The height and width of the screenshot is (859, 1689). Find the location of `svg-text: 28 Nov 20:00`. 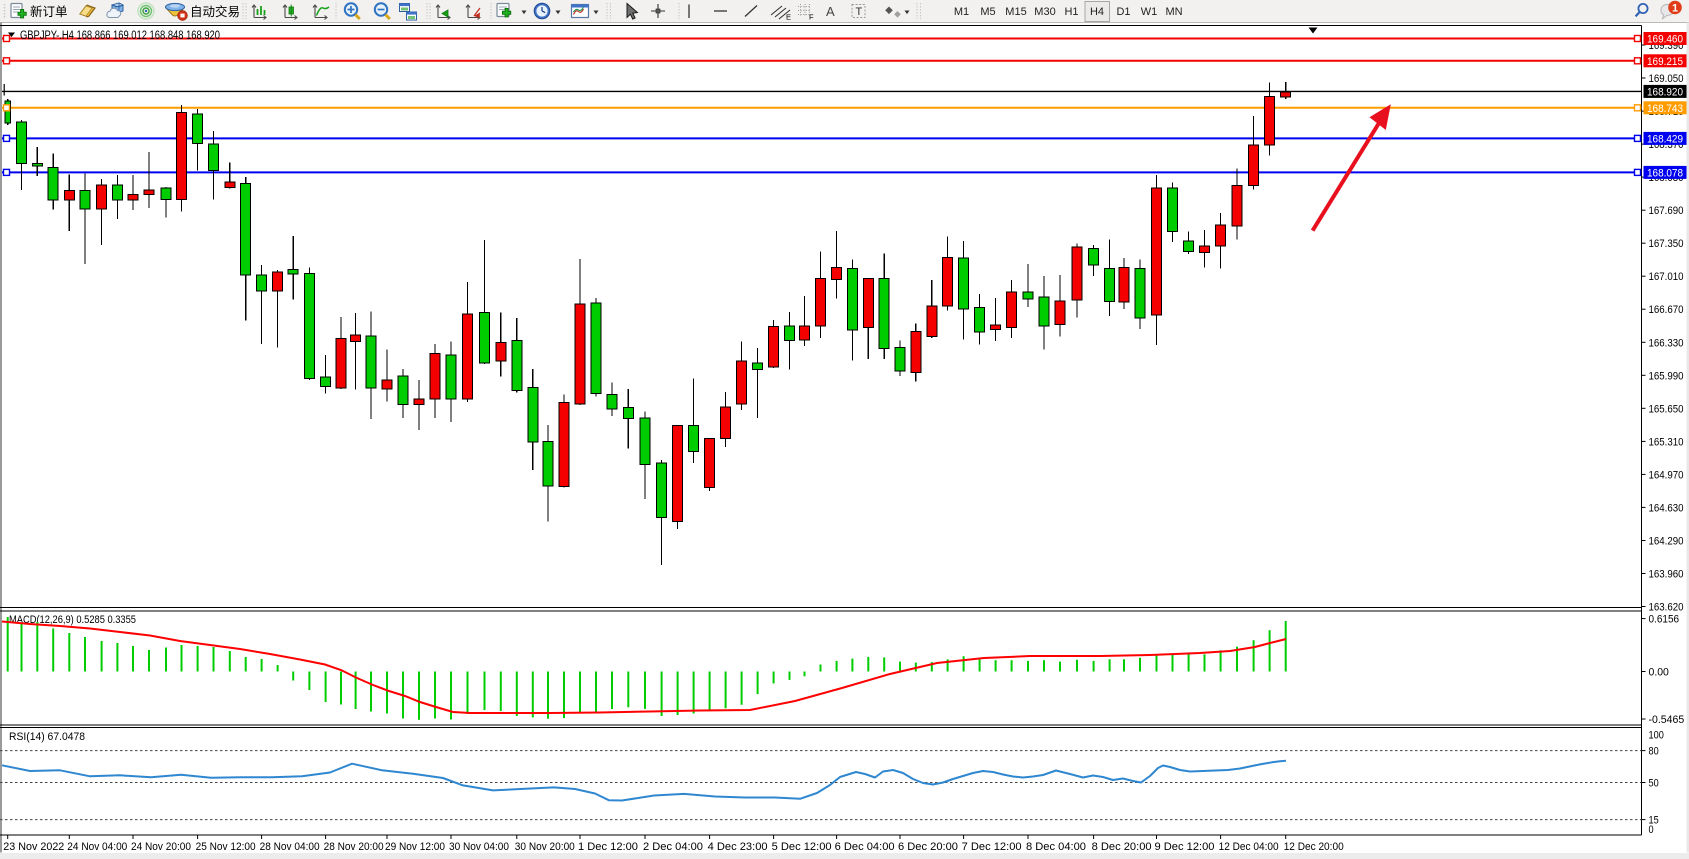

svg-text: 28 Nov 20:00 is located at coordinates (354, 847).